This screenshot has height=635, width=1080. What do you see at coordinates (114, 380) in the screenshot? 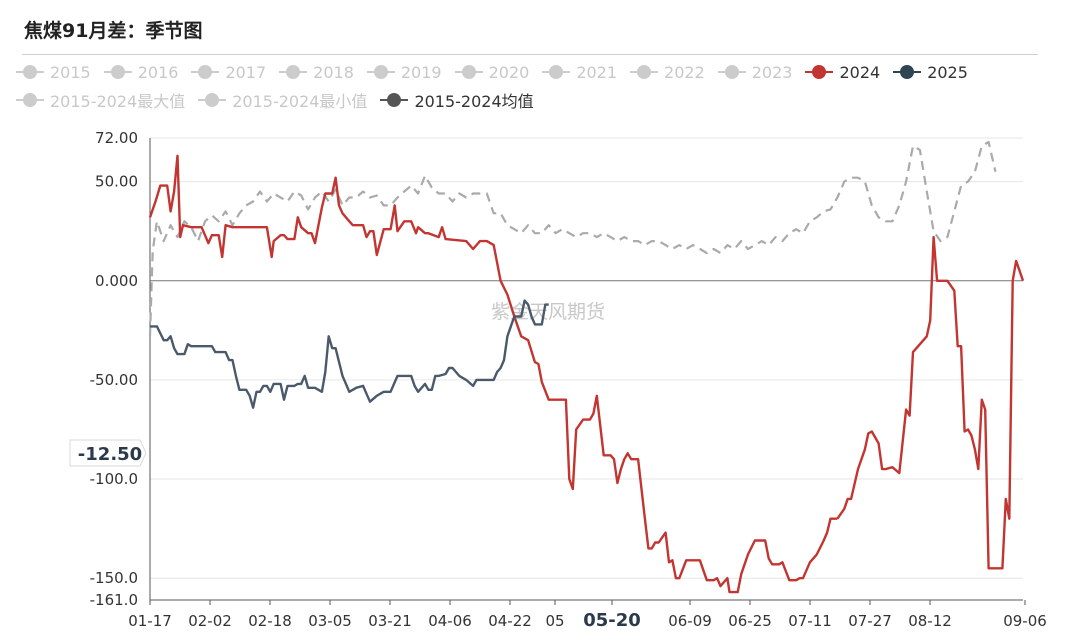
I see `y-tick-label: -50.00` at bounding box center [114, 380].